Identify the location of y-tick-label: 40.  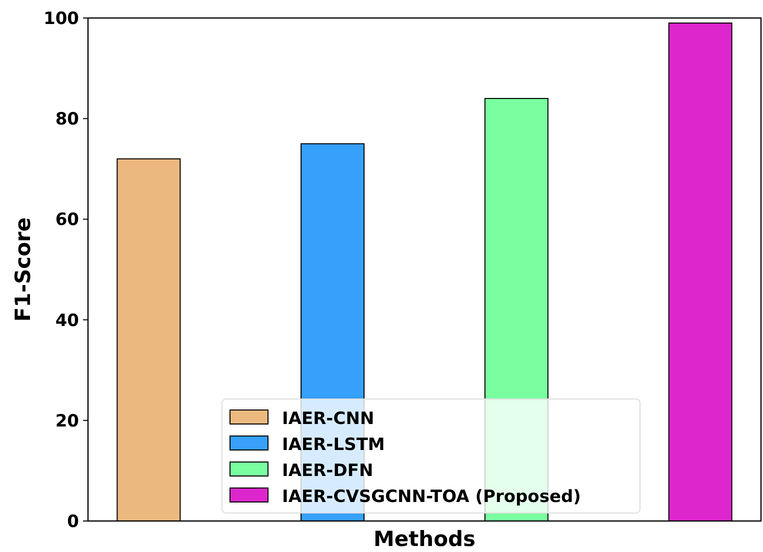
(67, 320).